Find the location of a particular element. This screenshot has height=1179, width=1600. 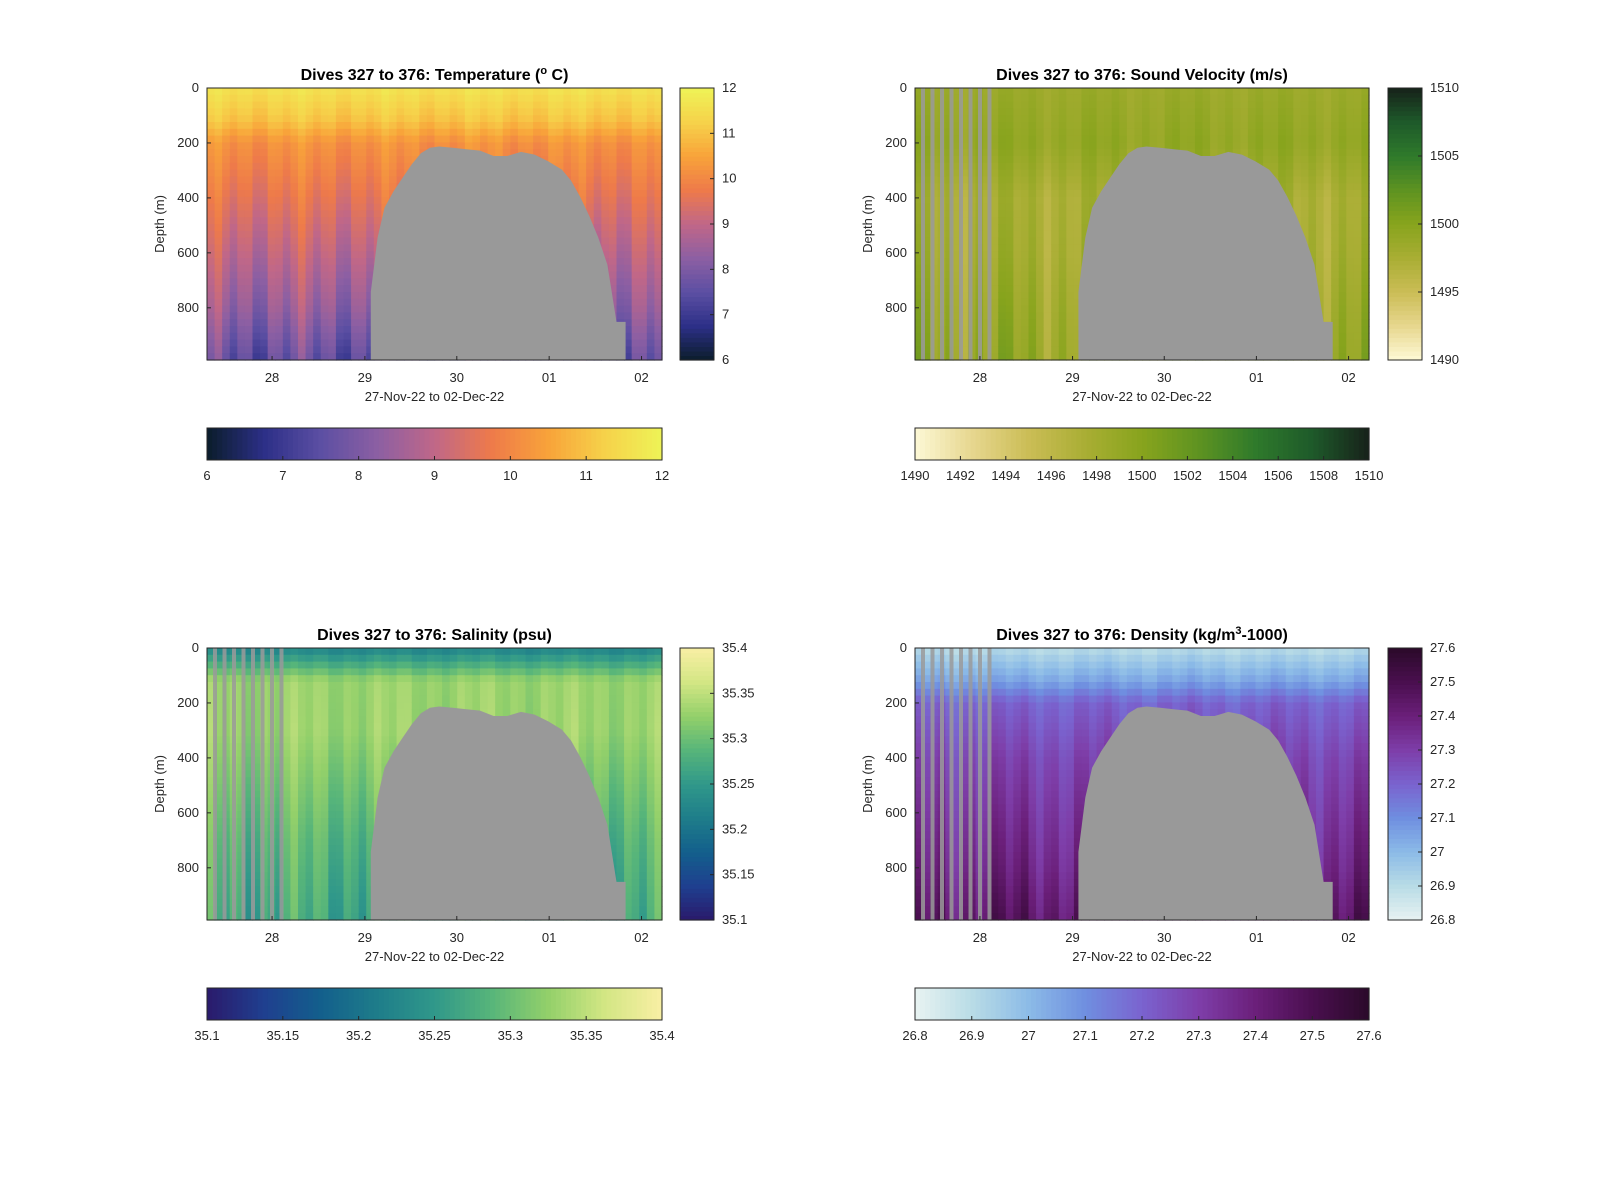

colorbar-tick-label: 1502 is located at coordinates (1187, 475).